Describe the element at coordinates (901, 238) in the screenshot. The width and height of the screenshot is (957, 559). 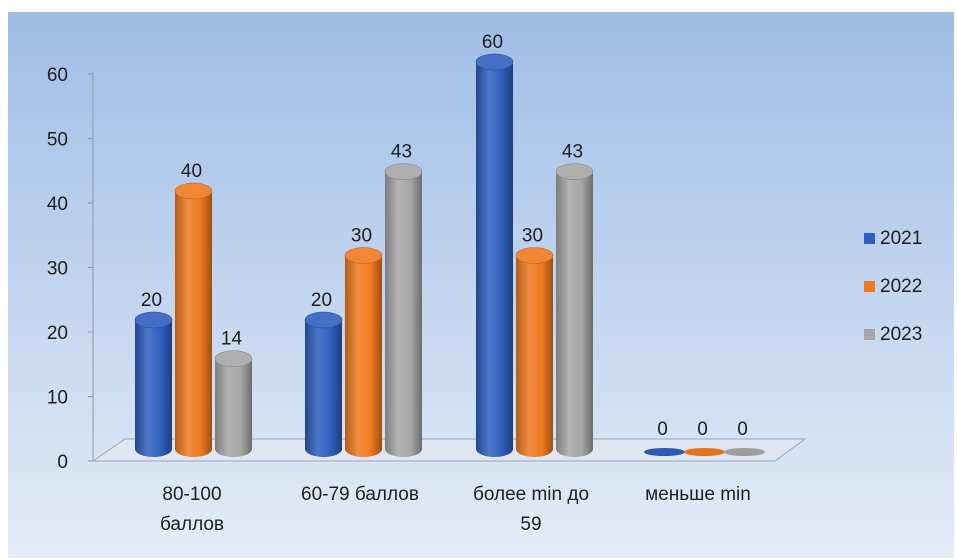
I see `legend-label: 2021` at that location.